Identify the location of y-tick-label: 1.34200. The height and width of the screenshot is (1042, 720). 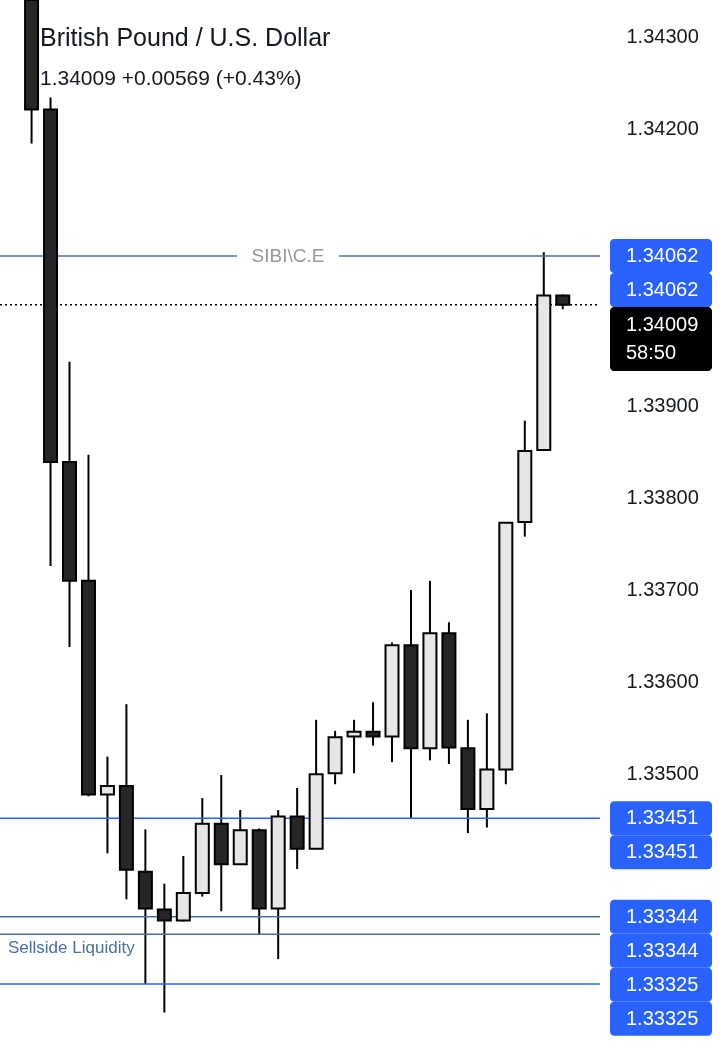
(662, 128).